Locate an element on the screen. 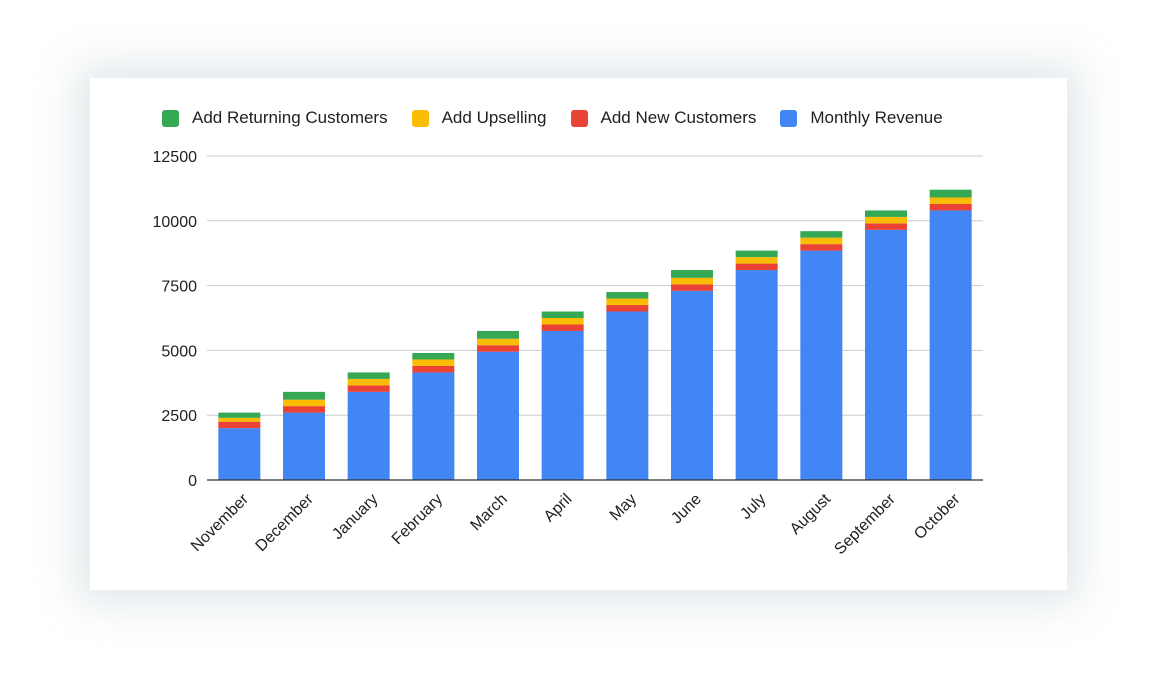 The height and width of the screenshot is (673, 1150). x-tick-label: June is located at coordinates (686, 509).